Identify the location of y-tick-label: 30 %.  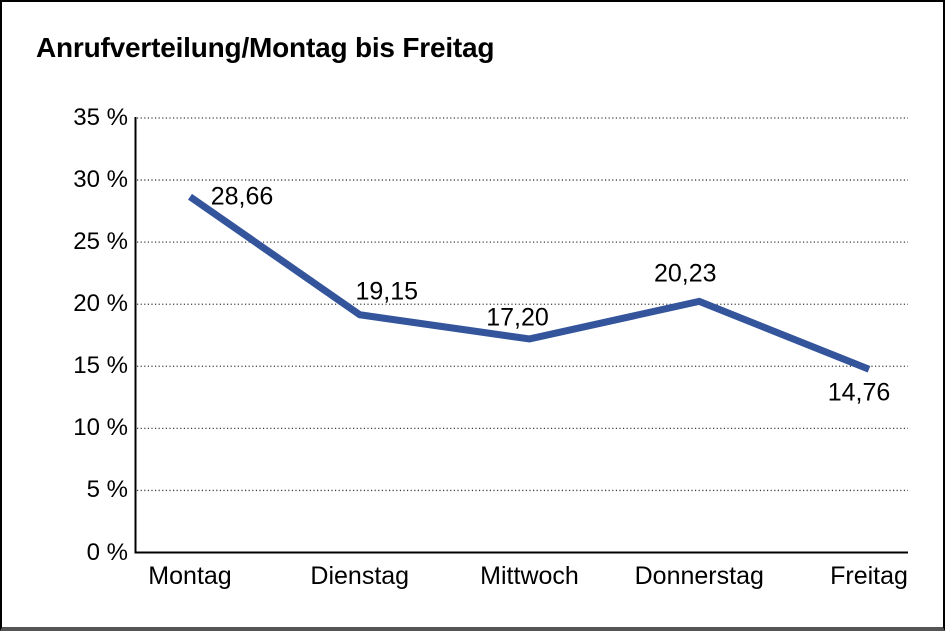
(100, 180).